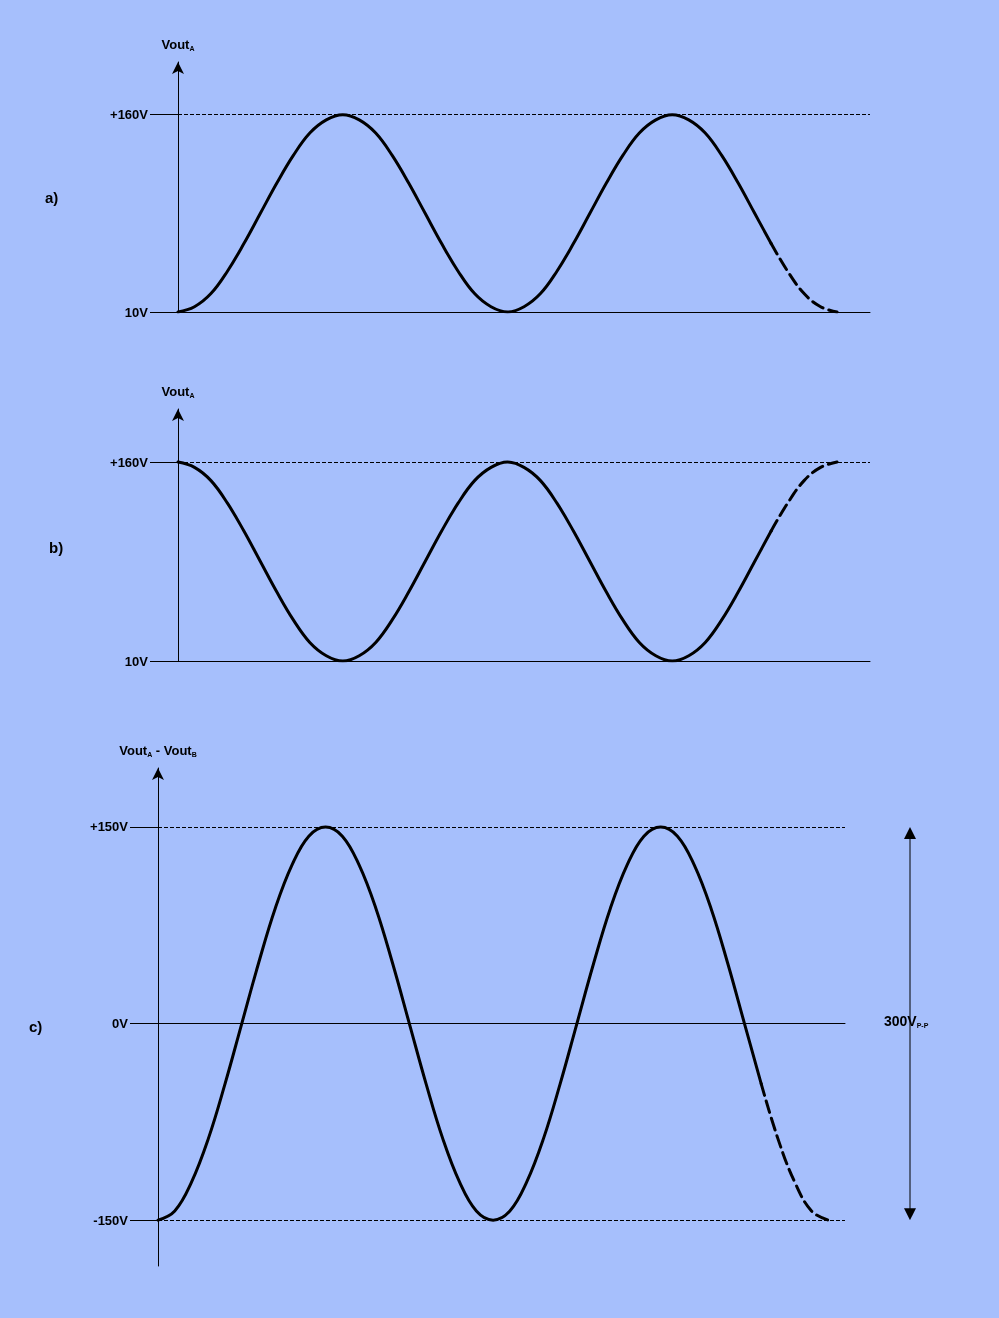 This screenshot has height=1318, width=999. I want to click on y-tick-label: +150V, so click(109, 827).